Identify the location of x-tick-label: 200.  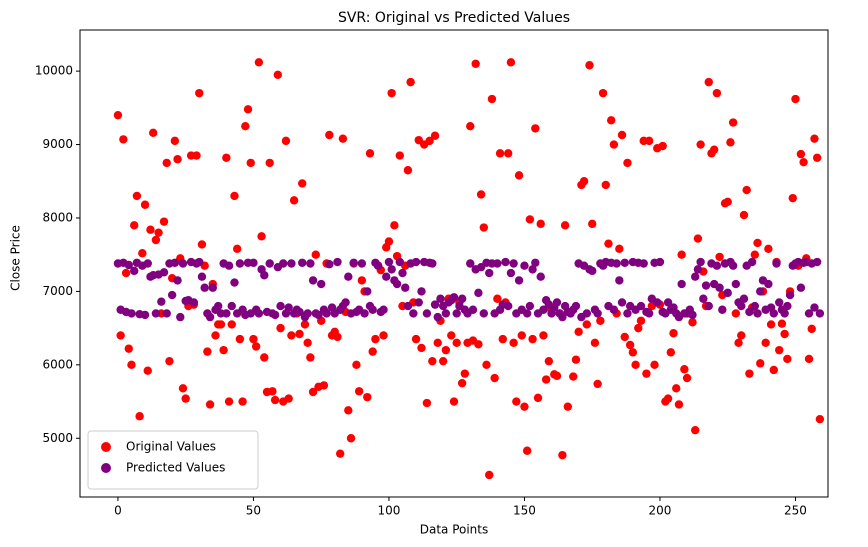
(660, 511).